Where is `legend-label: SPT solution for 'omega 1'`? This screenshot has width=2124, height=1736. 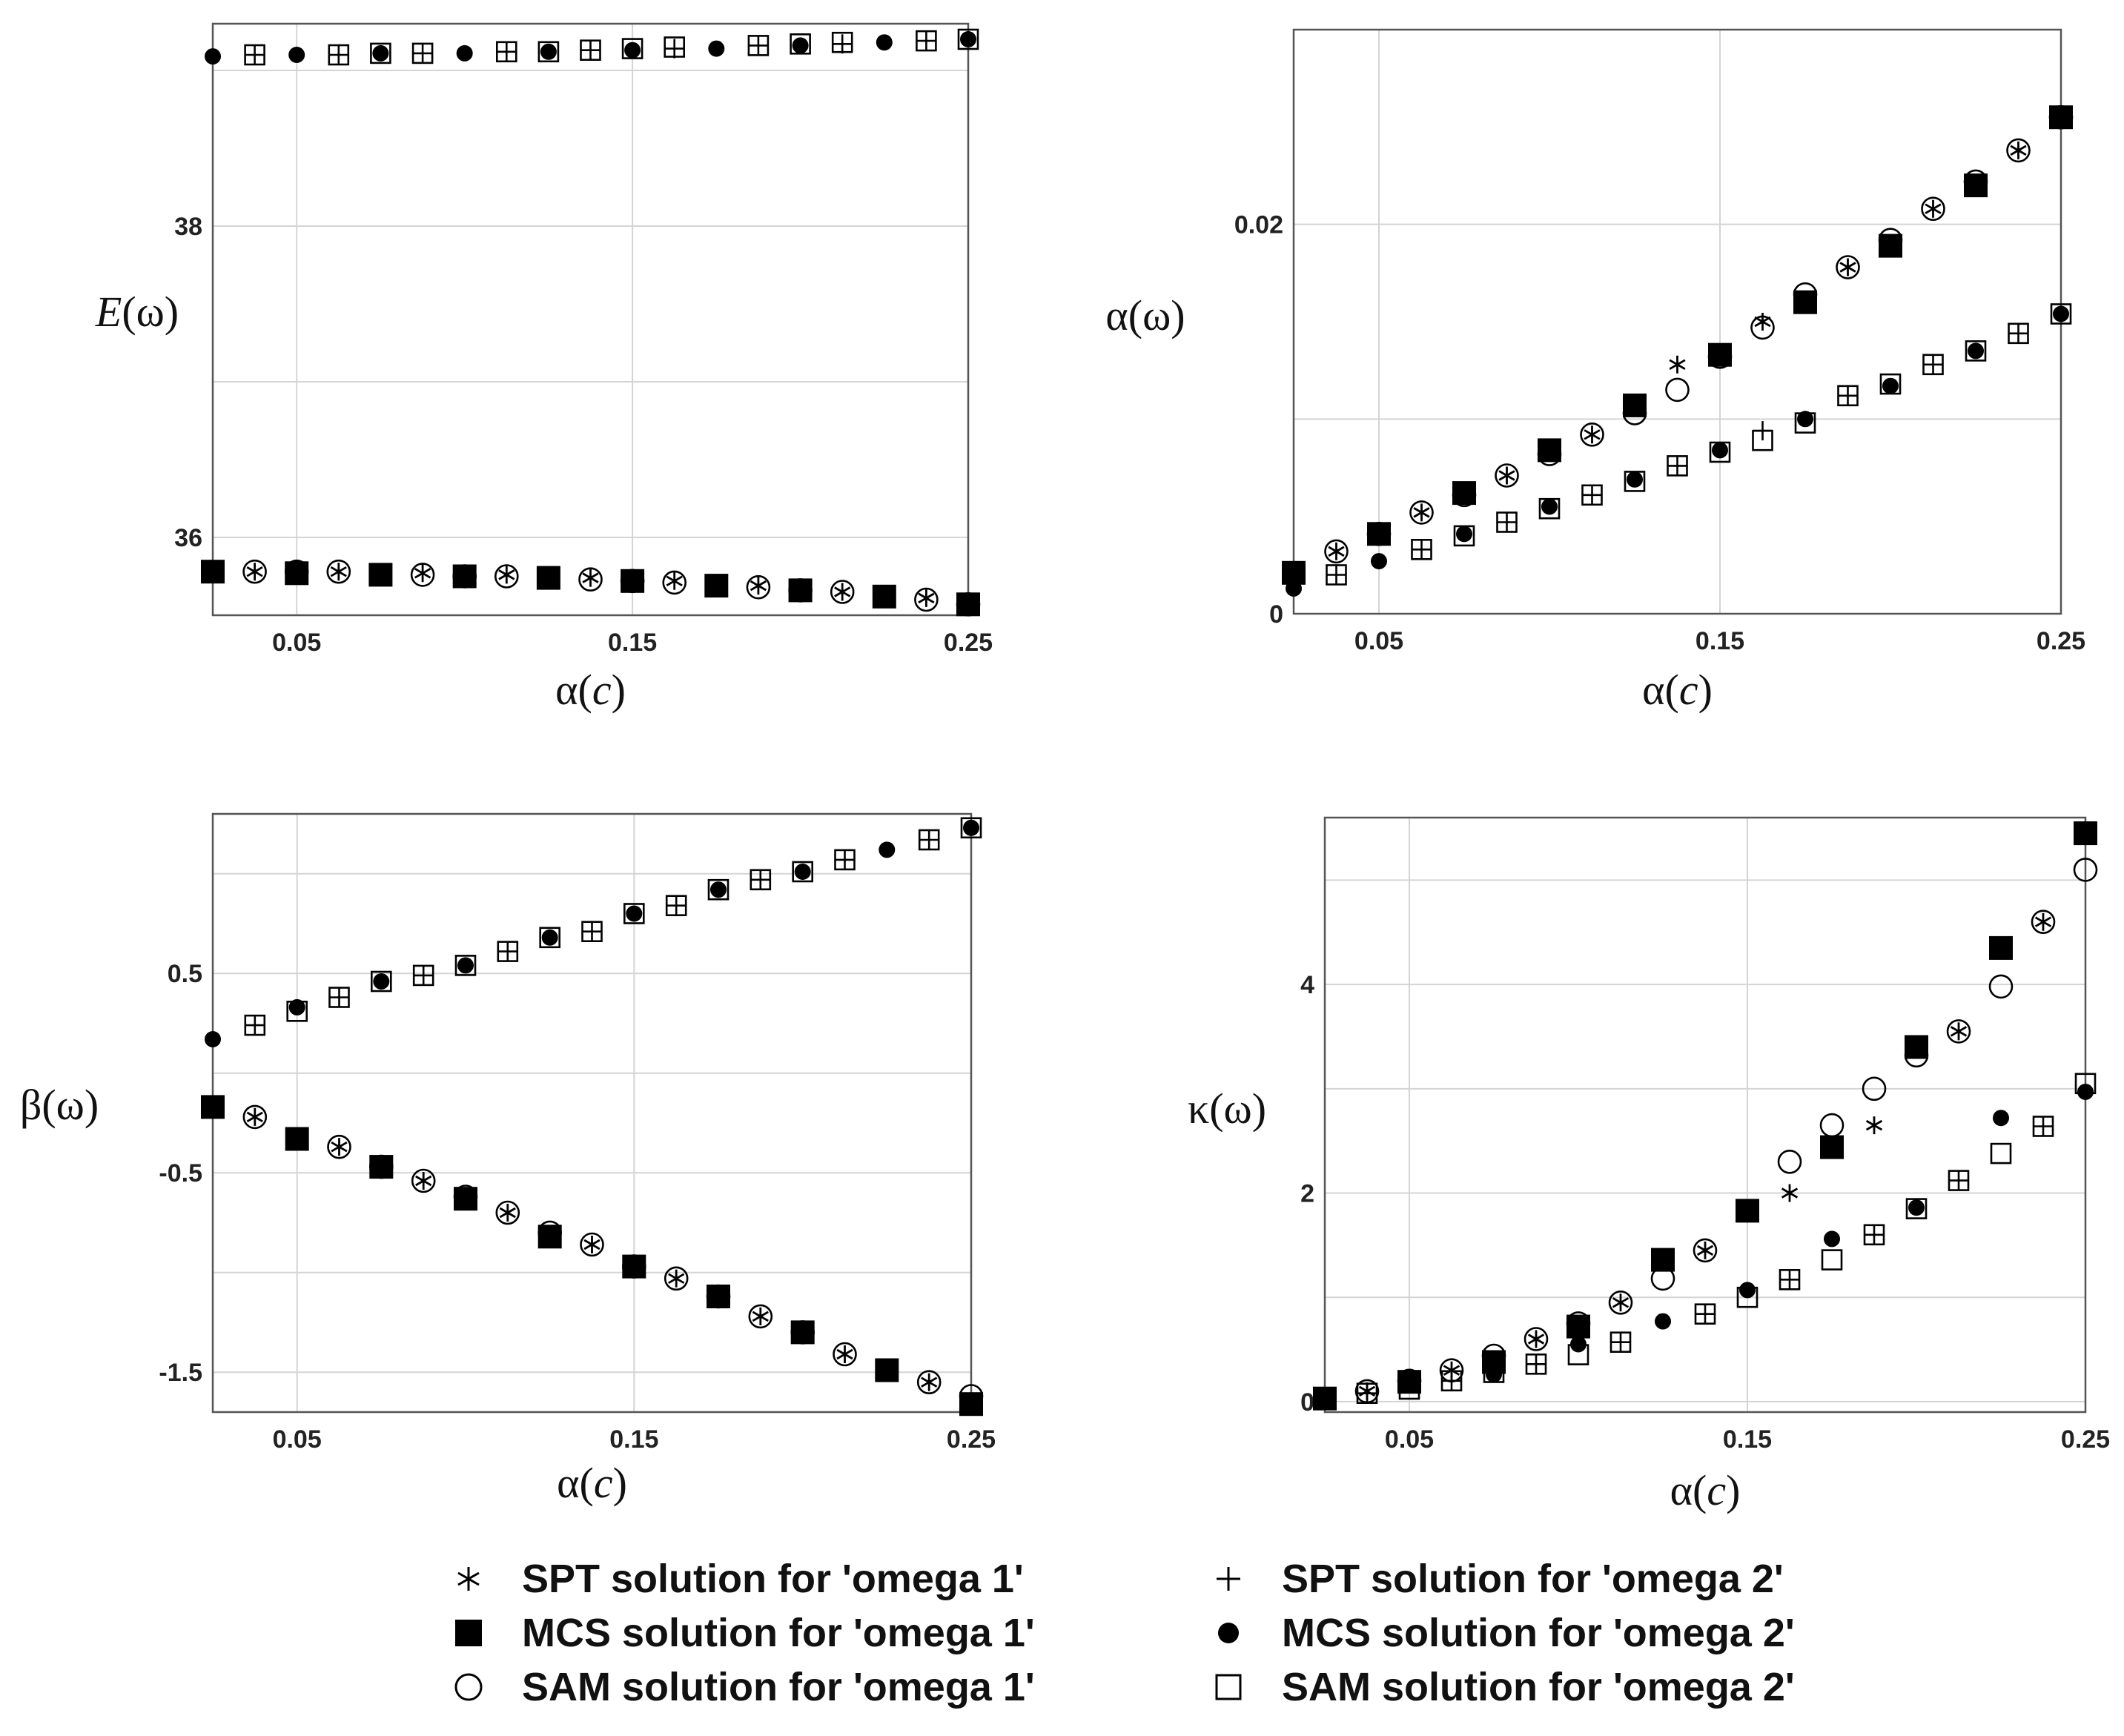
legend-label: SPT solution for 'omega 1' is located at coordinates (773, 1579).